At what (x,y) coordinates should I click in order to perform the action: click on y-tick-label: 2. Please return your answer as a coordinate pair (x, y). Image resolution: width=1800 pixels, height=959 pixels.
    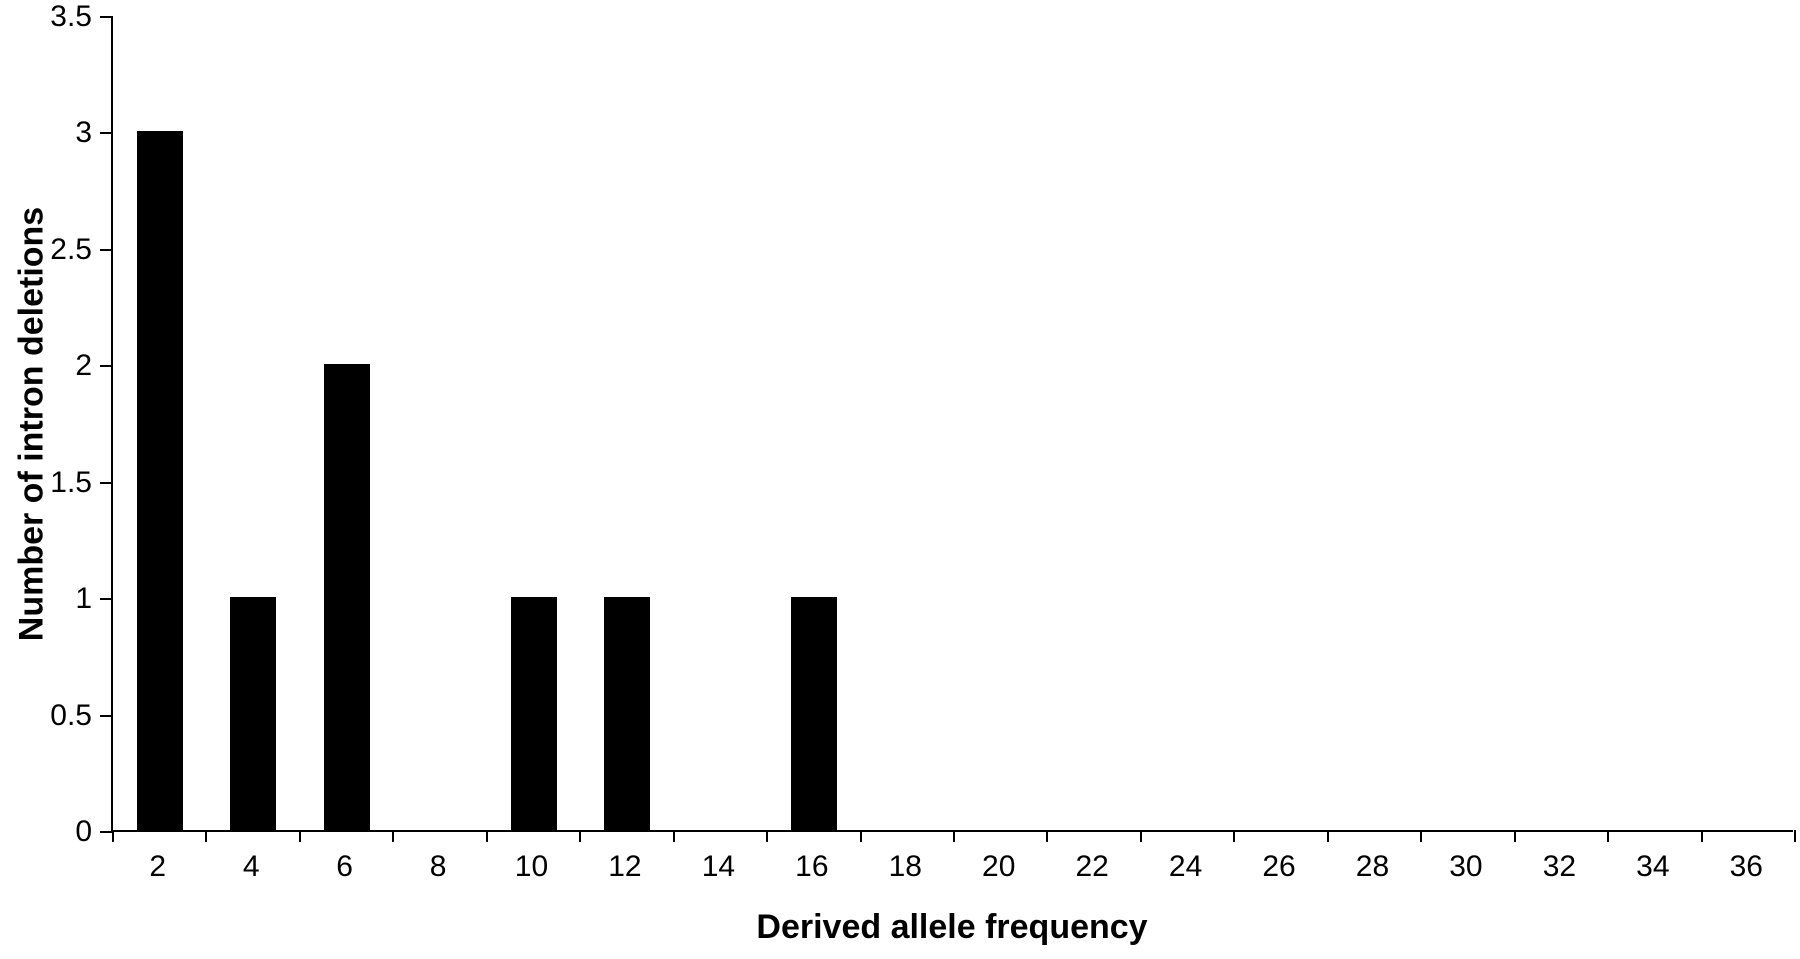
    Looking at the image, I should click on (83, 366).